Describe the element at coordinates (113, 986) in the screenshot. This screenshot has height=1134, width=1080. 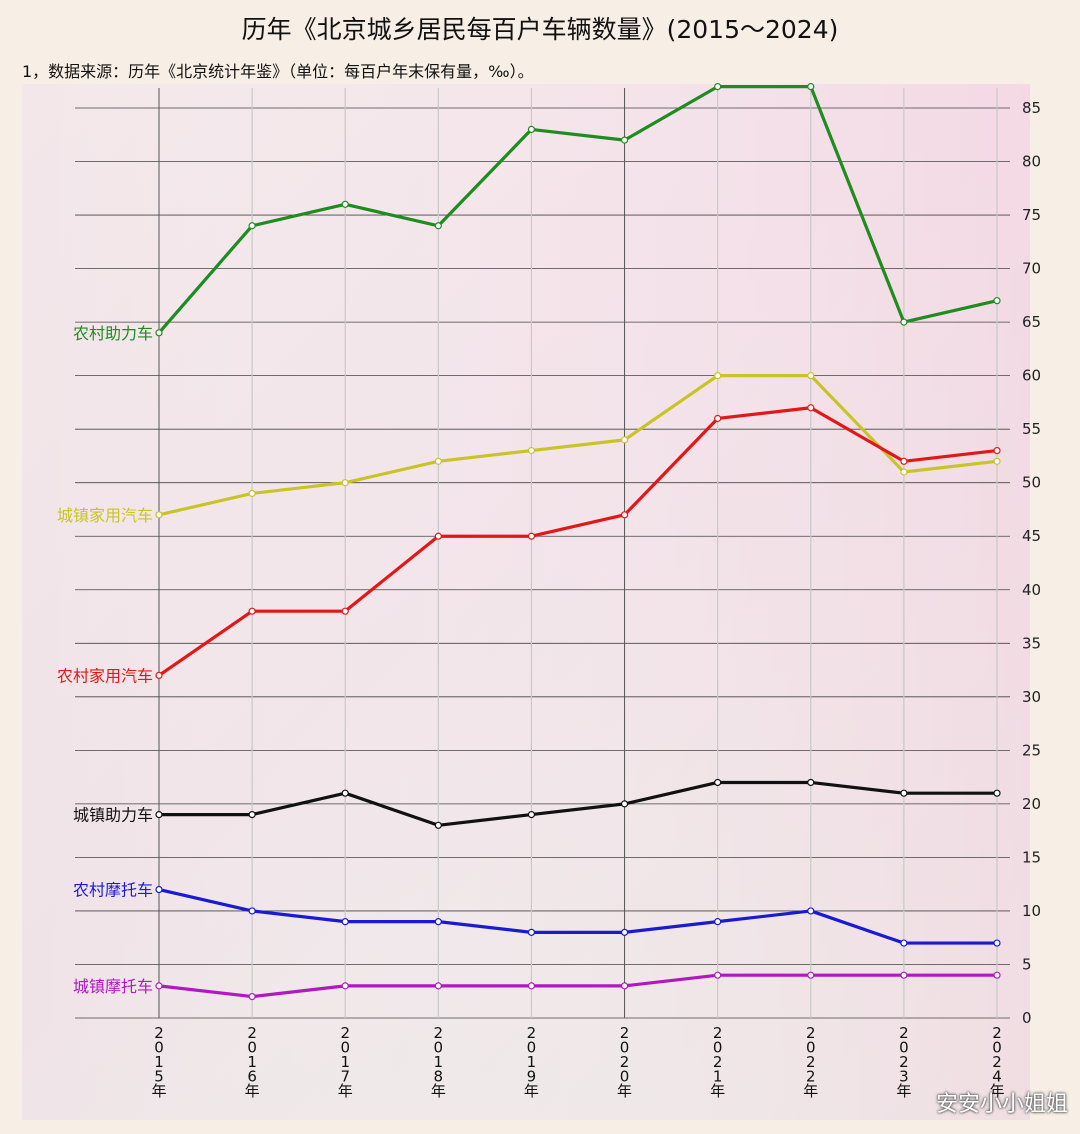
I see `series-label: 城镇摩托车` at that location.